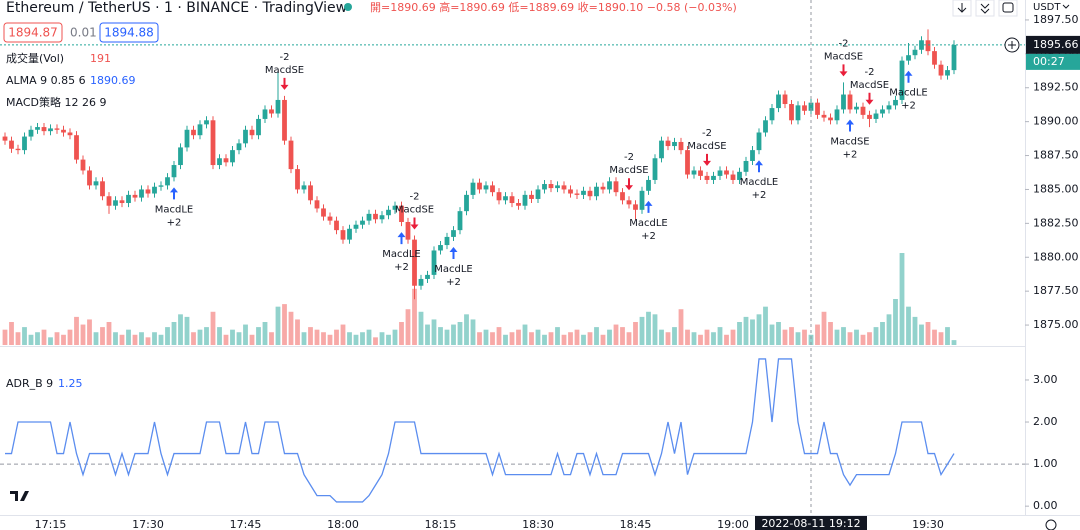 This screenshot has height=530, width=1080. I want to click on currency-caret, so click(1066, 6).